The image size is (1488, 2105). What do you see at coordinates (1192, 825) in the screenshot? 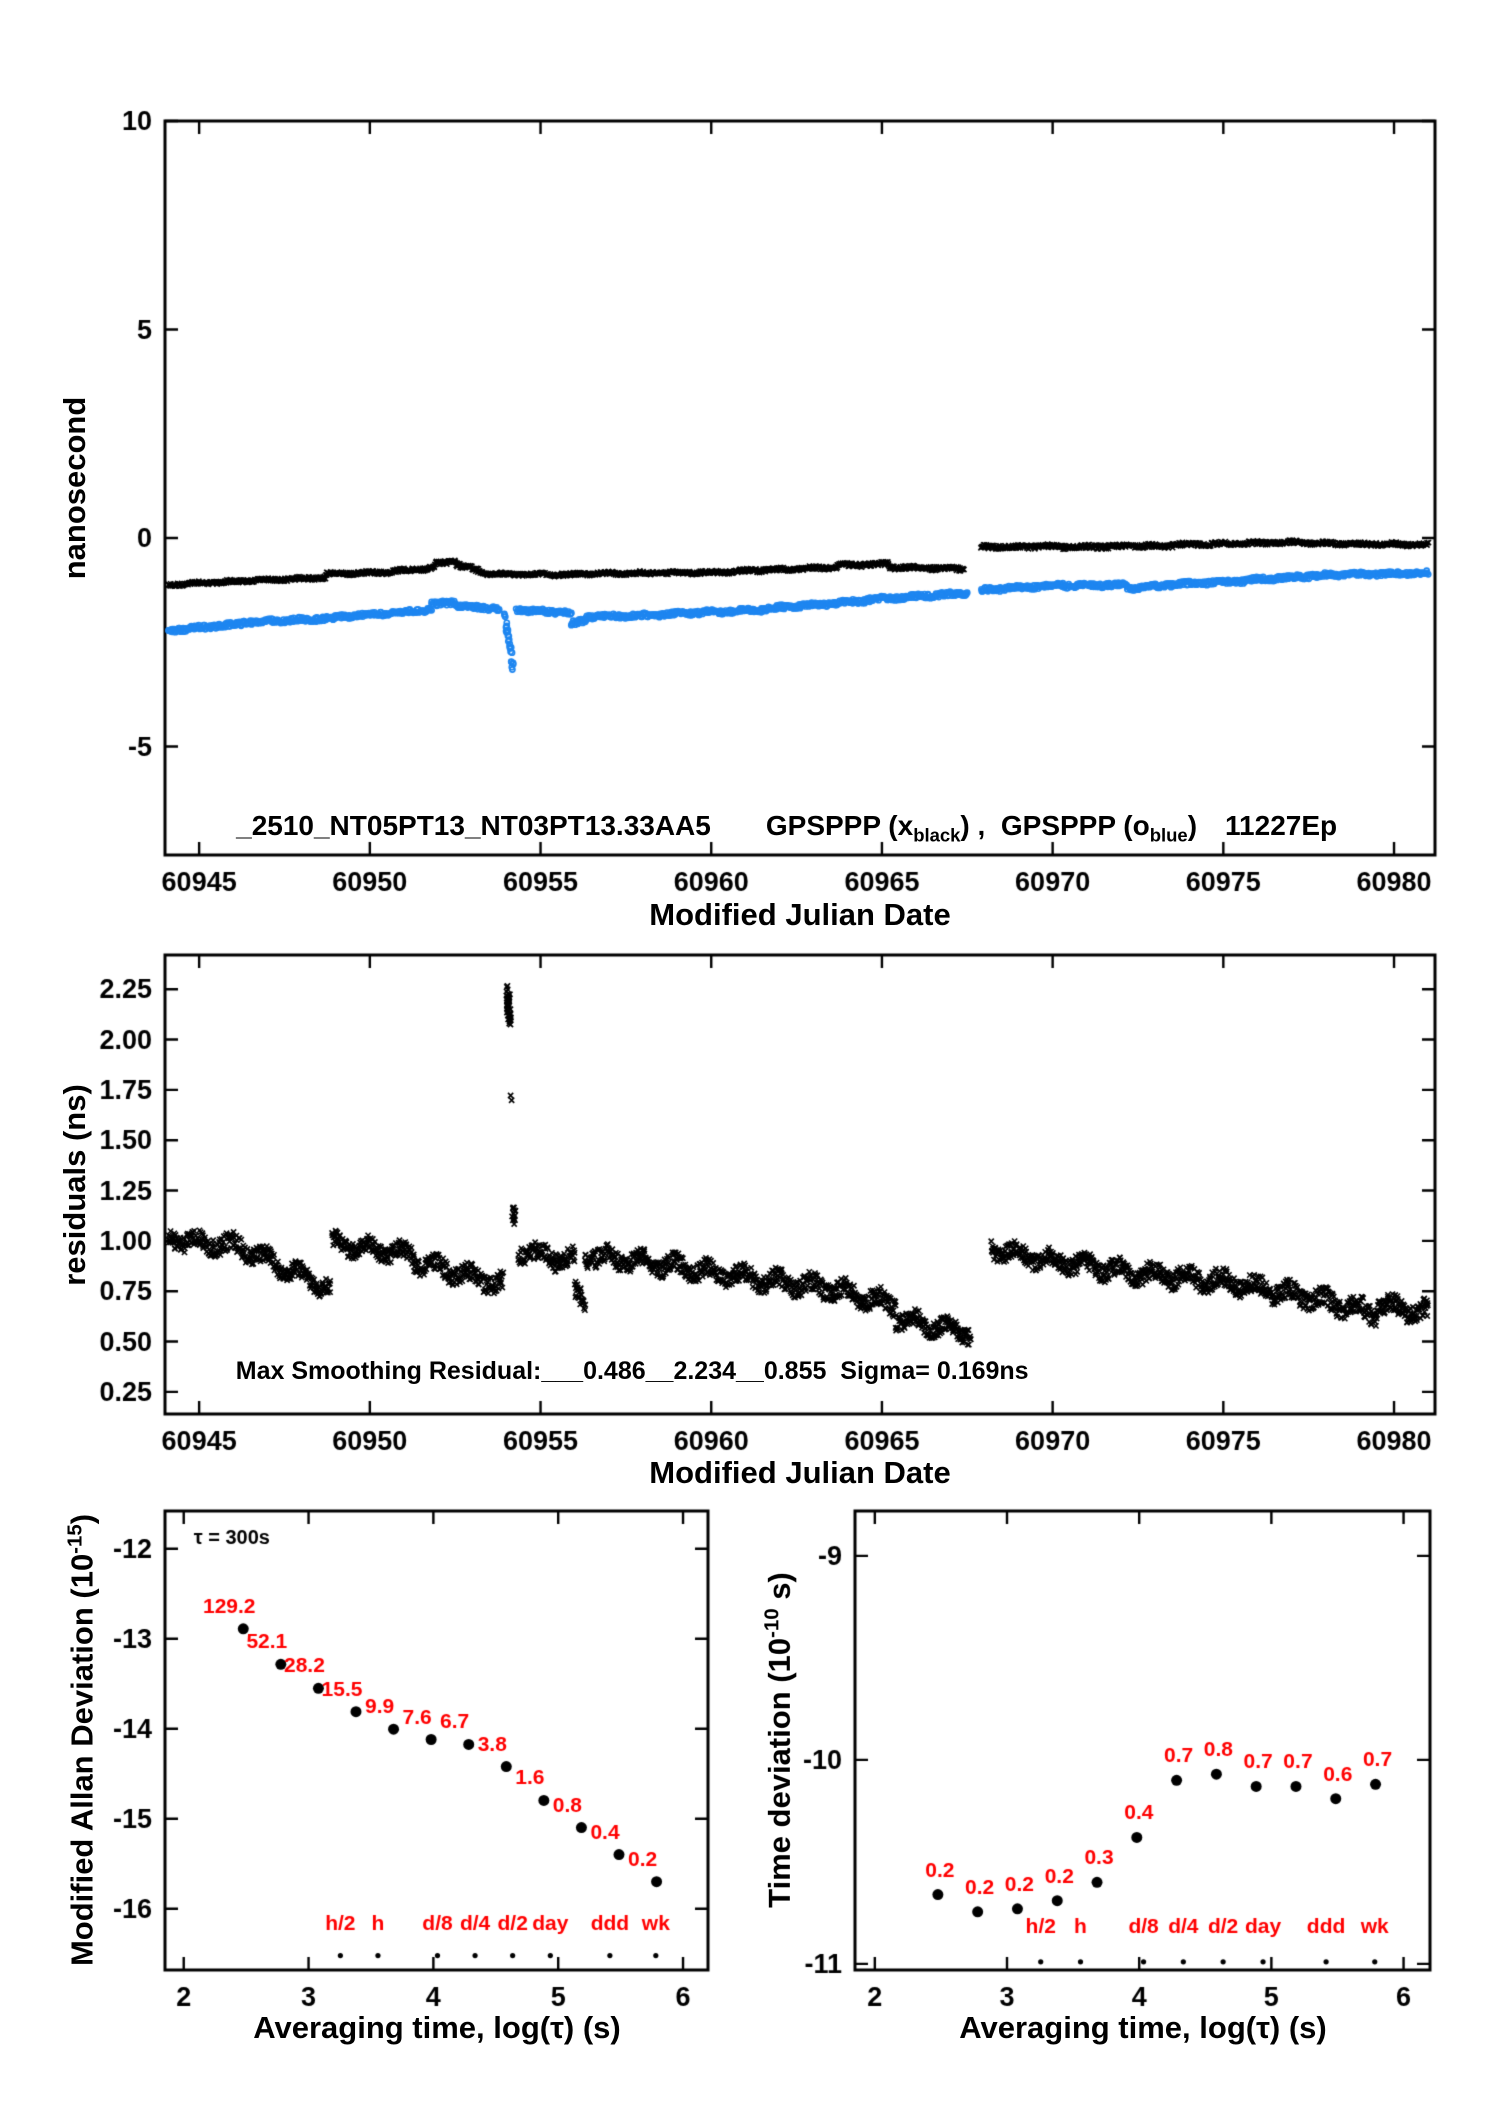
I see `series2-close: )` at bounding box center [1192, 825].